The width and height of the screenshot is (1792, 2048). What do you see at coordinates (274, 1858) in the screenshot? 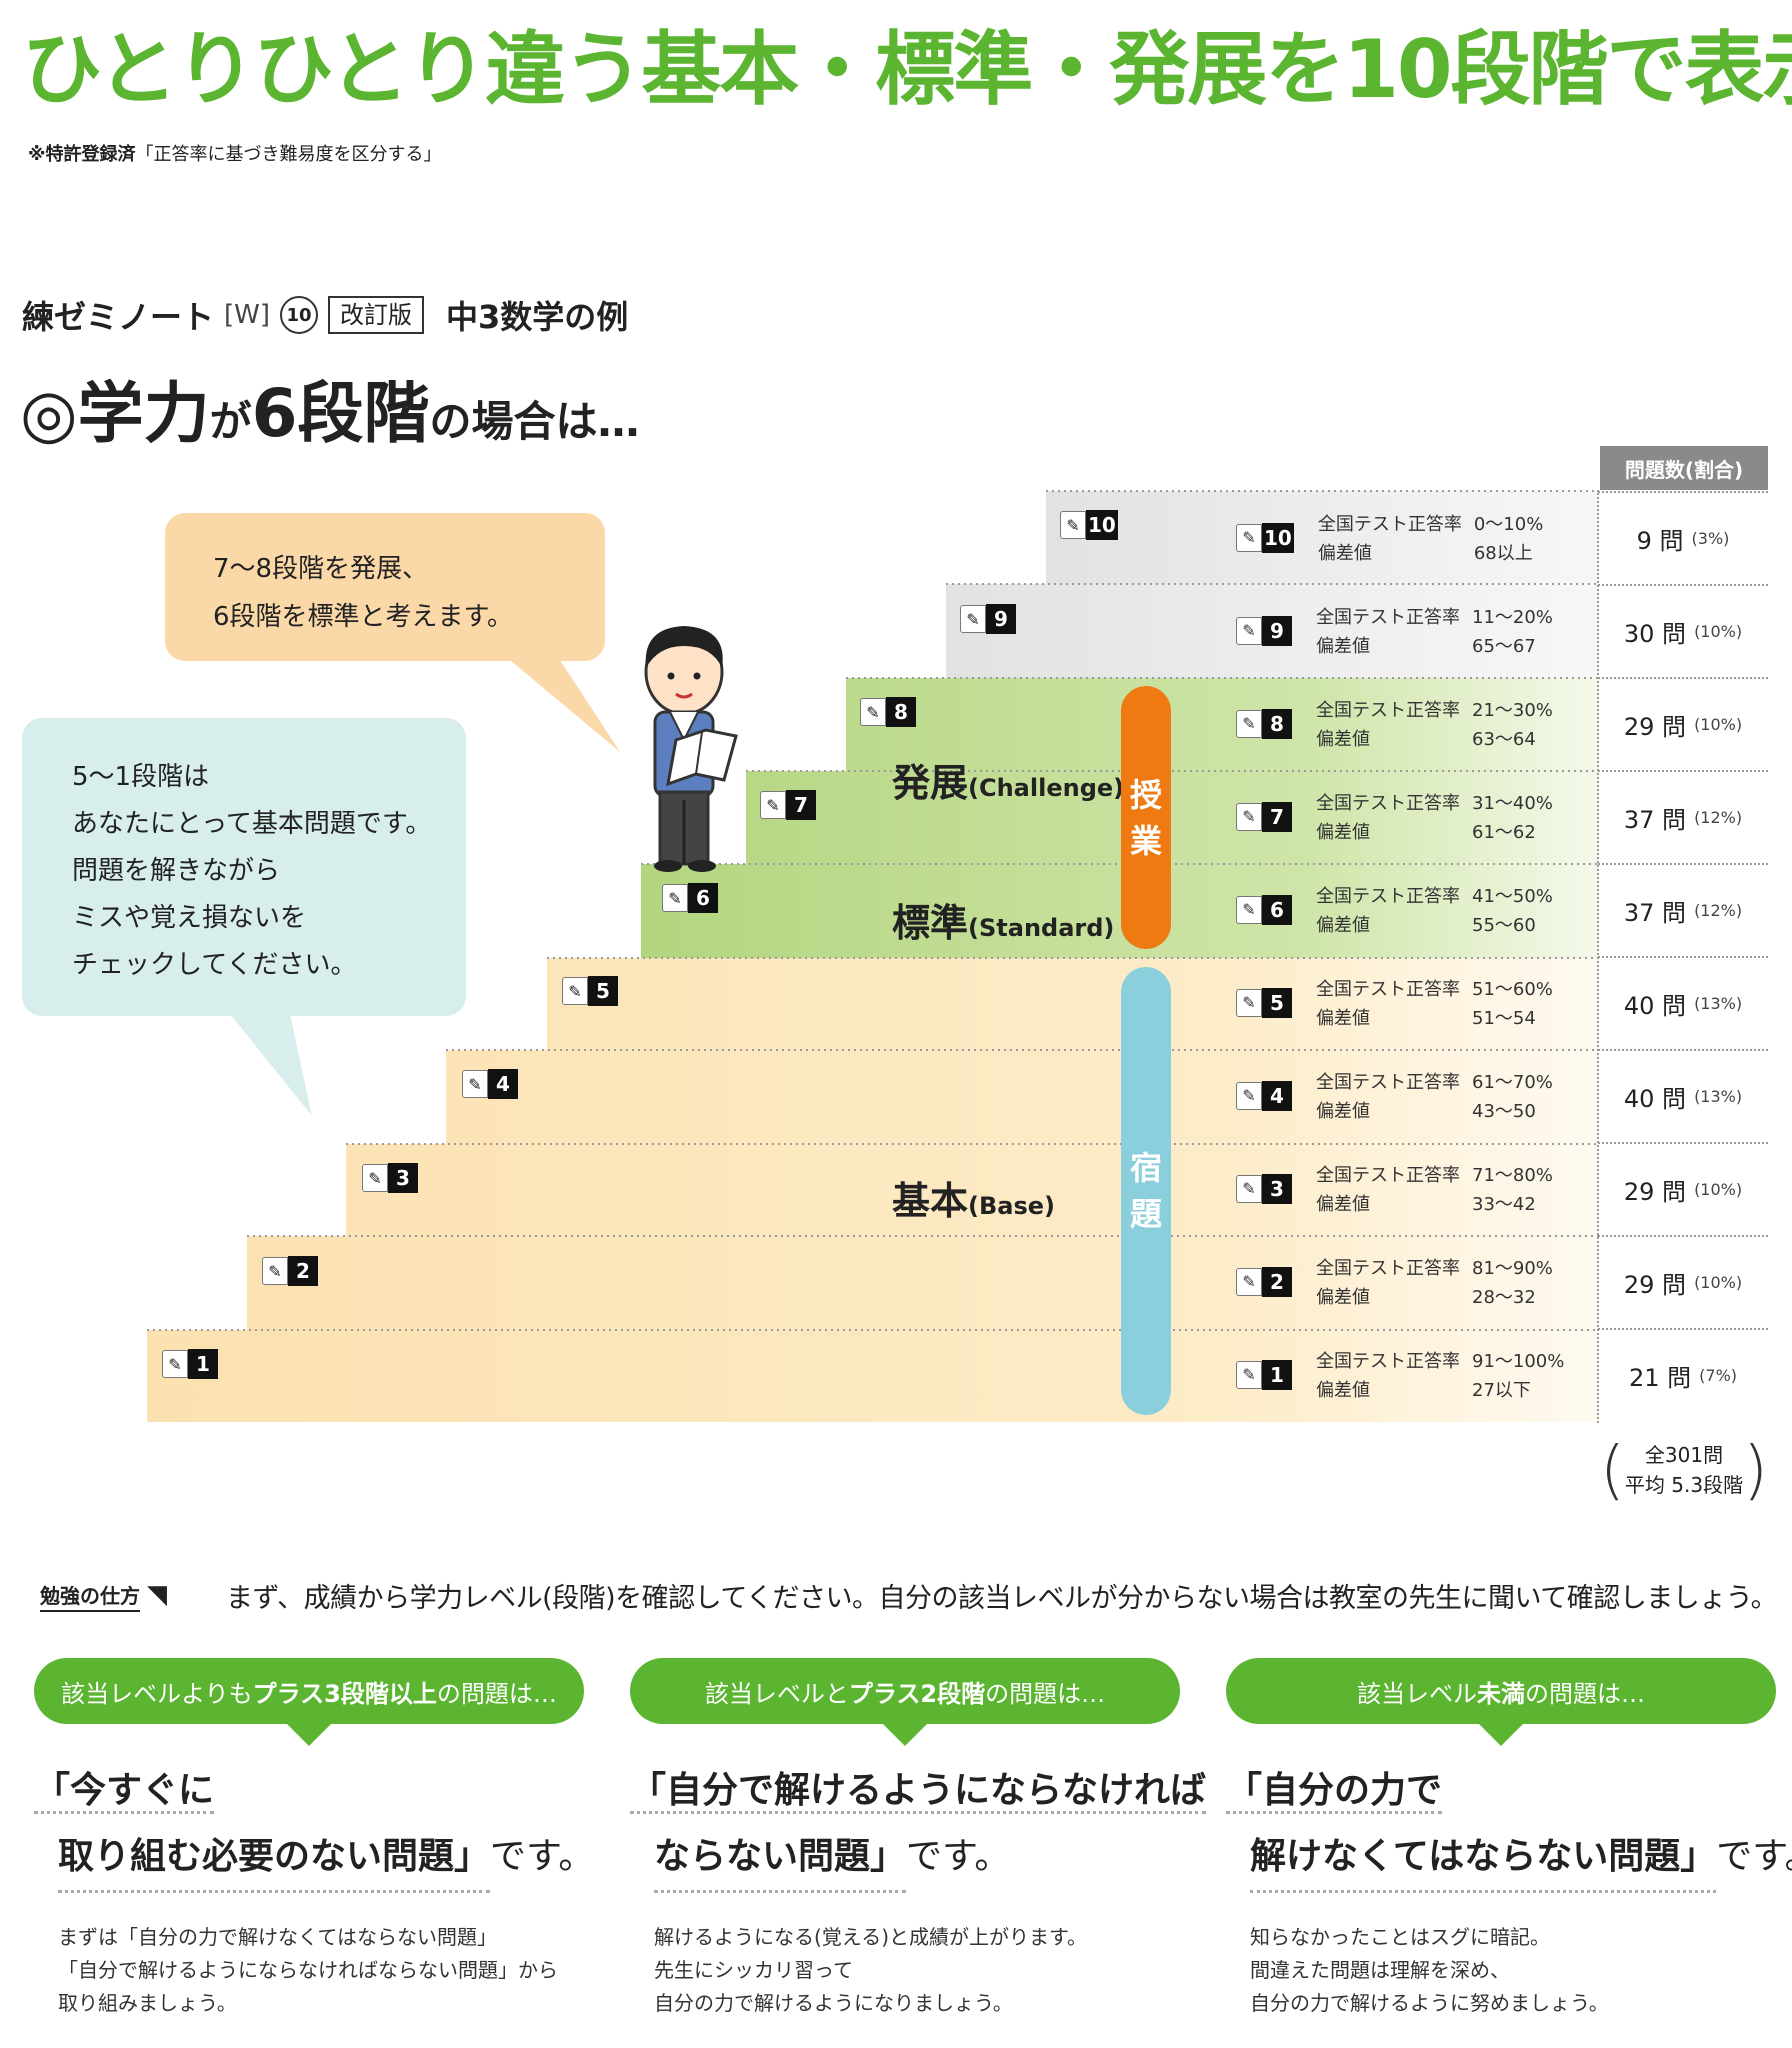
I see `heading-line2: 取り組む必要のない問題」` at bounding box center [274, 1858].